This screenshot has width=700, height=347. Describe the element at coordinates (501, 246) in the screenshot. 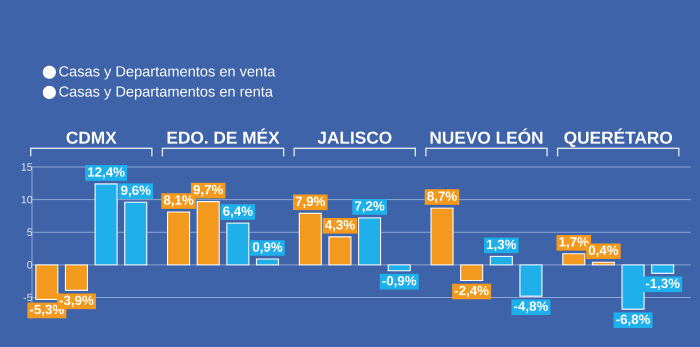

I see `data-label: 1,3%` at that location.